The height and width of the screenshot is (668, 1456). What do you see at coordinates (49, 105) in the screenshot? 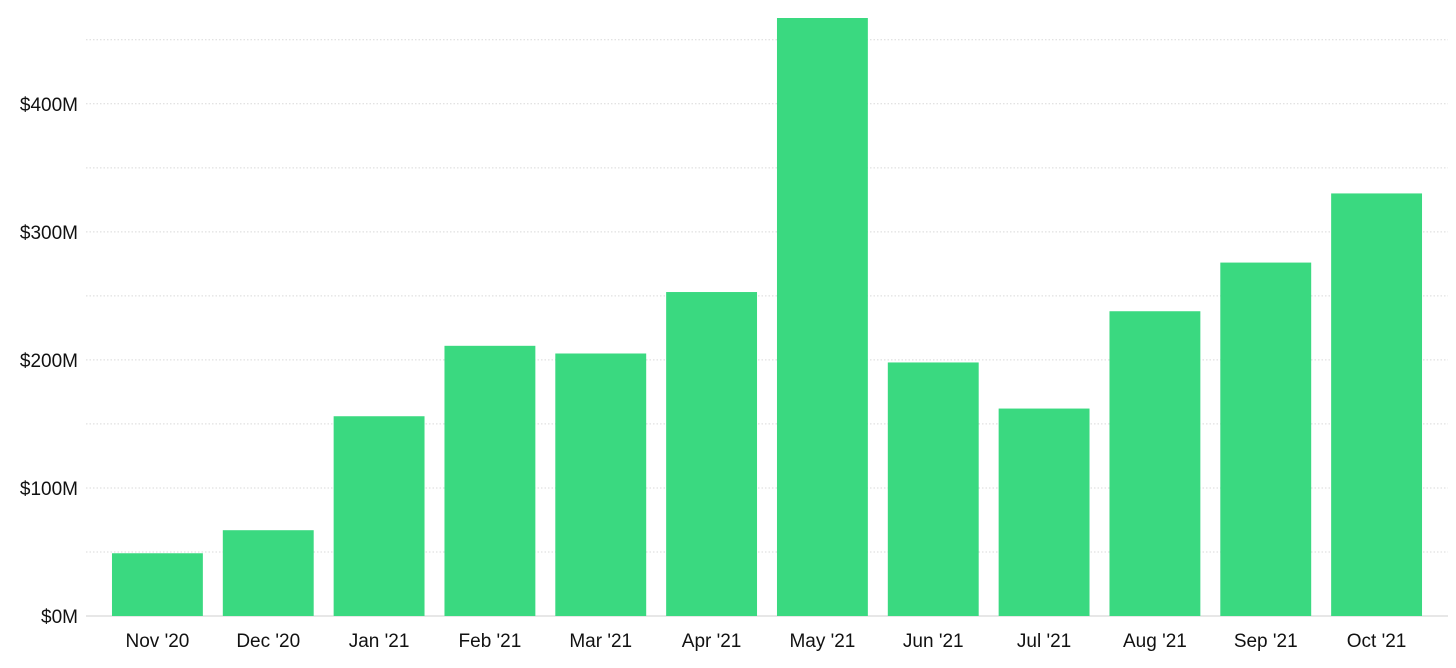
I see `y-tick-label: $400M` at bounding box center [49, 105].